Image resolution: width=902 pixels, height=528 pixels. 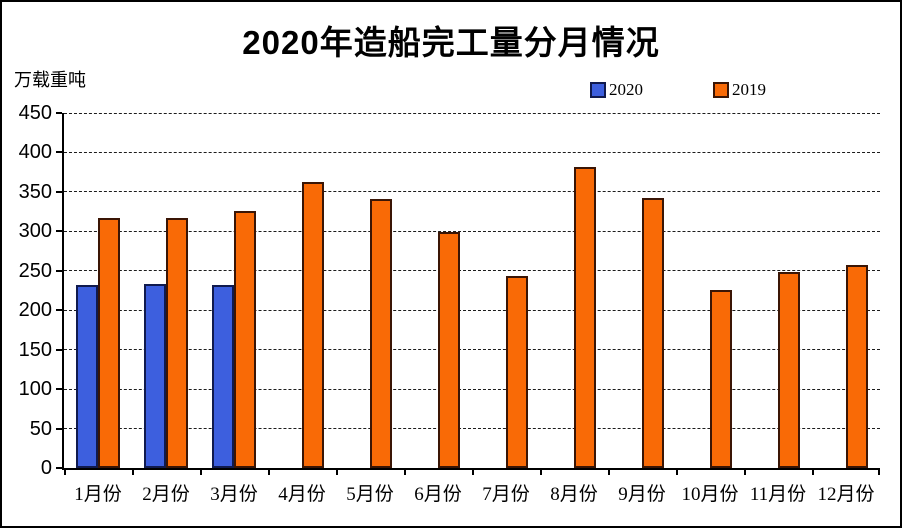 I want to click on legend-item-2019: 2019, so click(x=739, y=89).